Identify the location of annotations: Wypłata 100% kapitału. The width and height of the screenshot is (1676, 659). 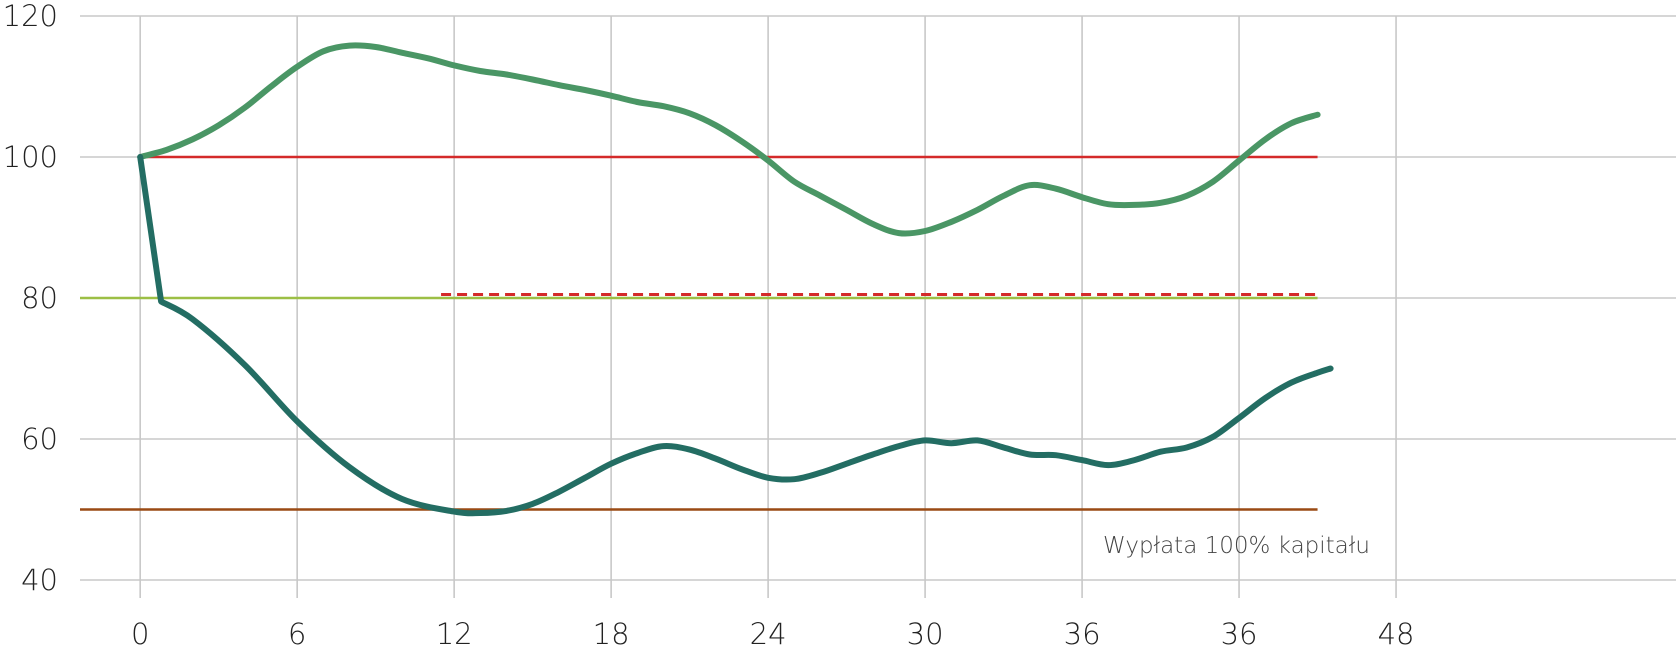
(1236, 546).